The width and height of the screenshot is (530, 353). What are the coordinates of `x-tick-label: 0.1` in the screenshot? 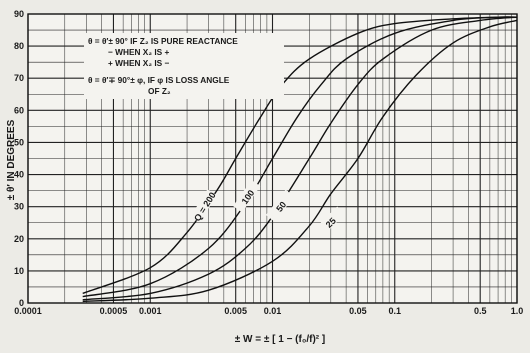 It's located at (394, 311).